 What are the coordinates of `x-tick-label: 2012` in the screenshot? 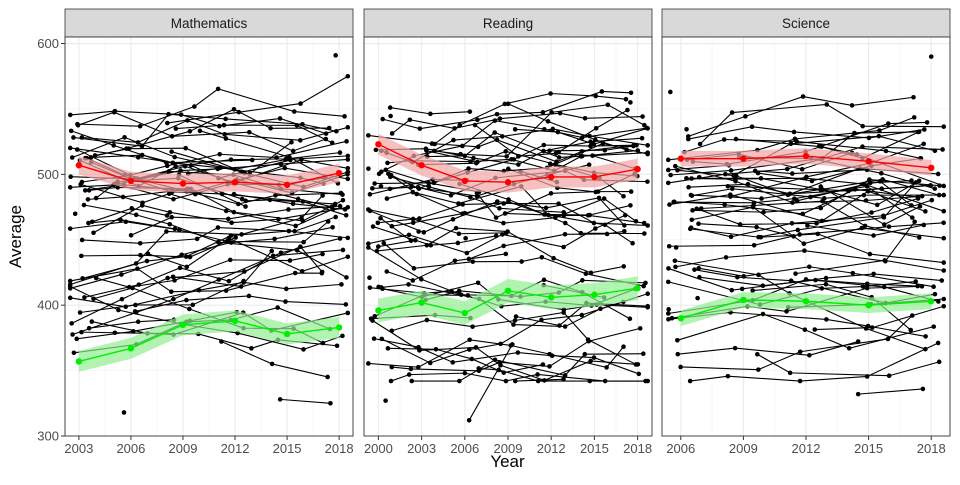 It's located at (235, 448).